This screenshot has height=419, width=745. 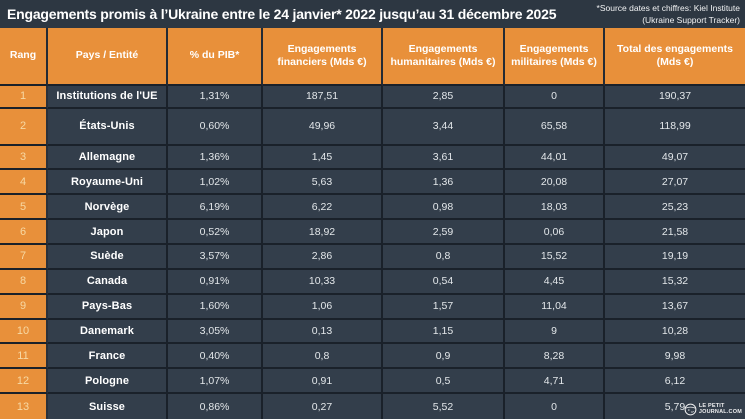 I want to click on financier-cell: 0,8, so click(x=323, y=357).